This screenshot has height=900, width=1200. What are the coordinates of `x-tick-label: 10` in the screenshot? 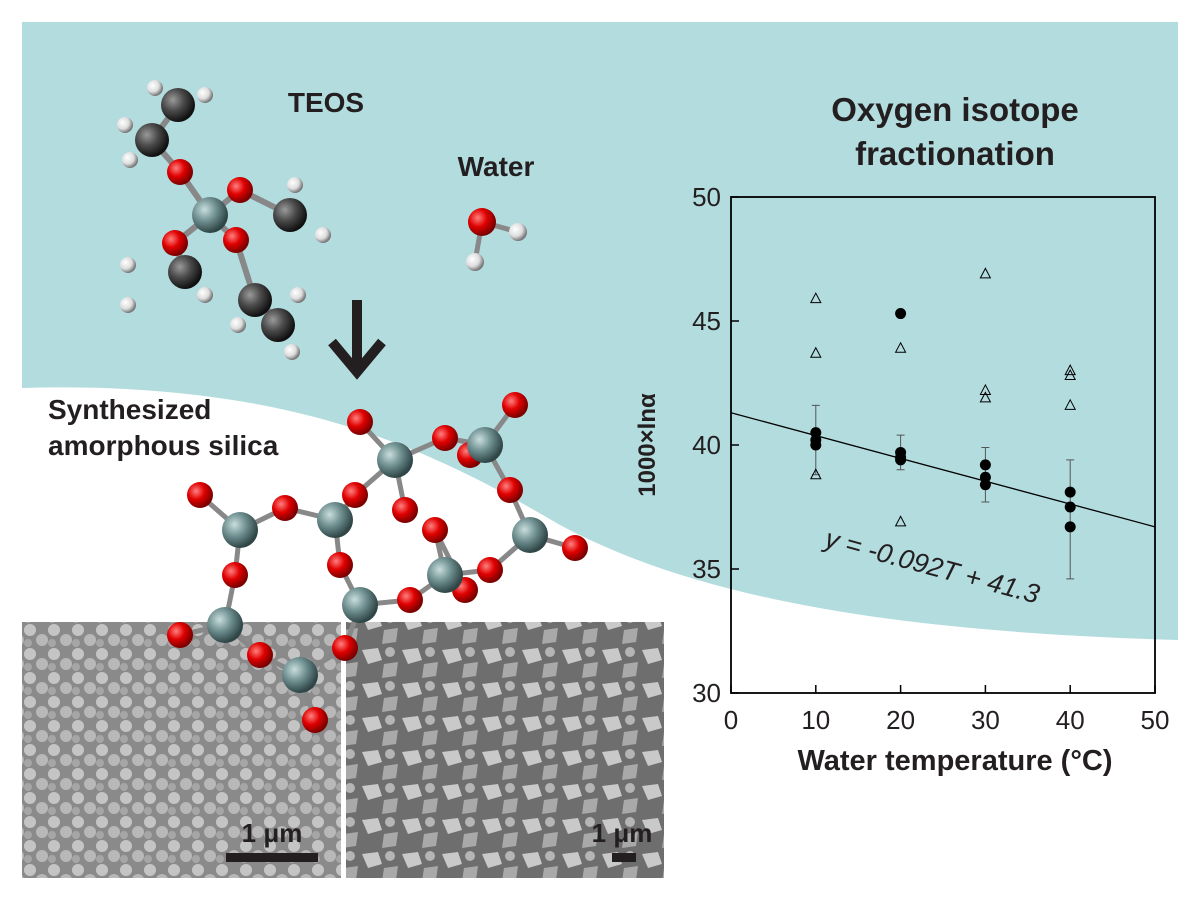 It's located at (815, 720).